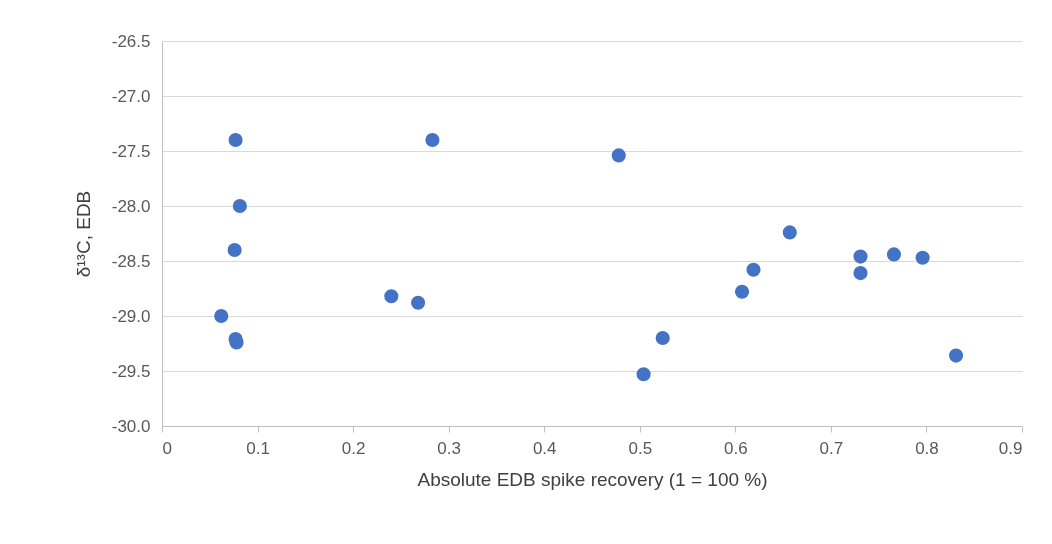  What do you see at coordinates (131, 261) in the screenshot?
I see `y-tick-label: -28.5` at bounding box center [131, 261].